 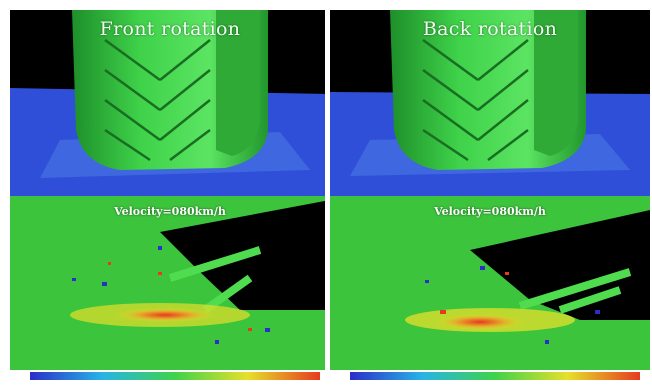 What do you see at coordinates (490, 29) in the screenshot?
I see `panel-title: Back rotation` at bounding box center [490, 29].